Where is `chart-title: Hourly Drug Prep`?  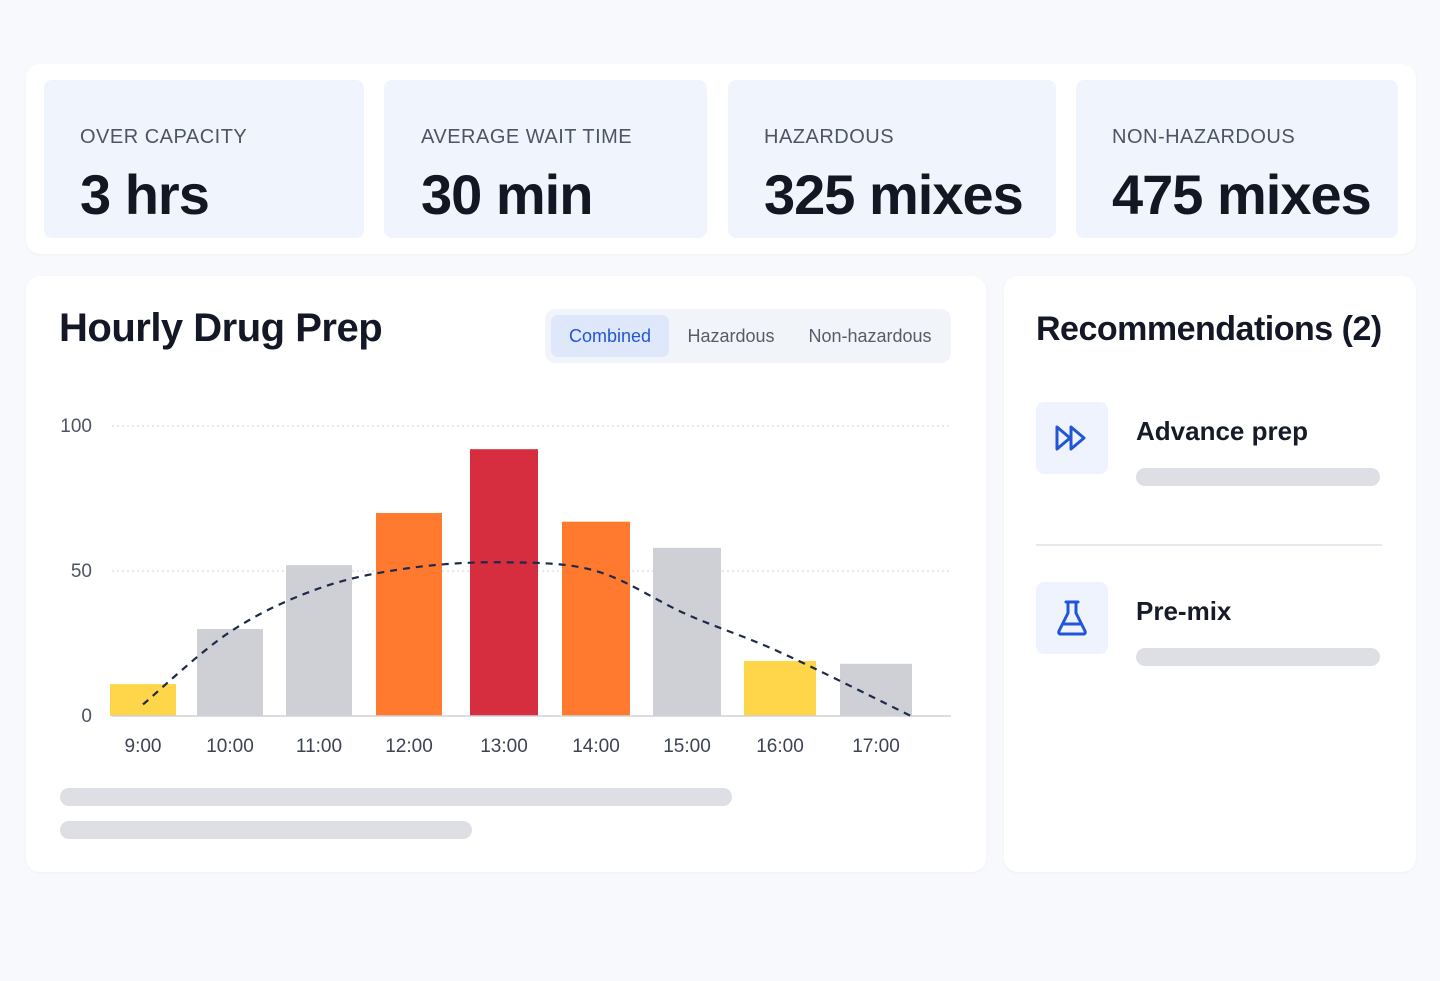
chart-title: Hourly Drug Prep is located at coordinates (221, 328).